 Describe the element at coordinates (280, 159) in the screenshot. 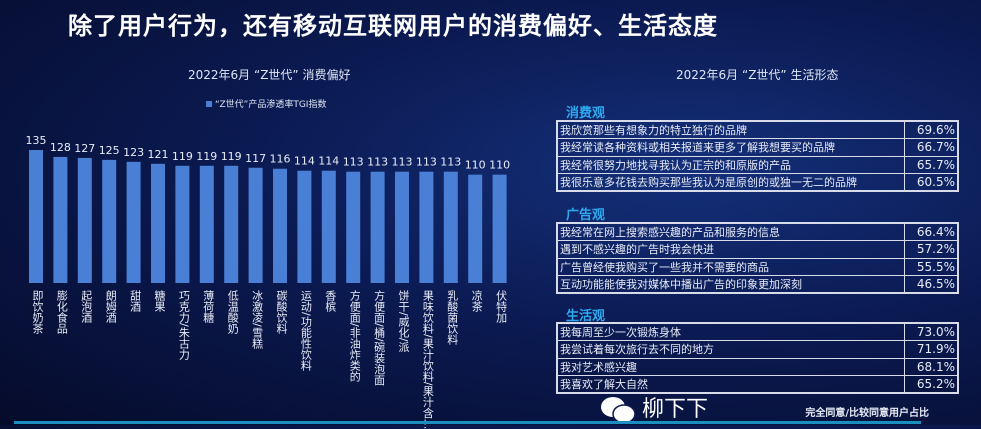

I see `bar-value-label: 116` at that location.